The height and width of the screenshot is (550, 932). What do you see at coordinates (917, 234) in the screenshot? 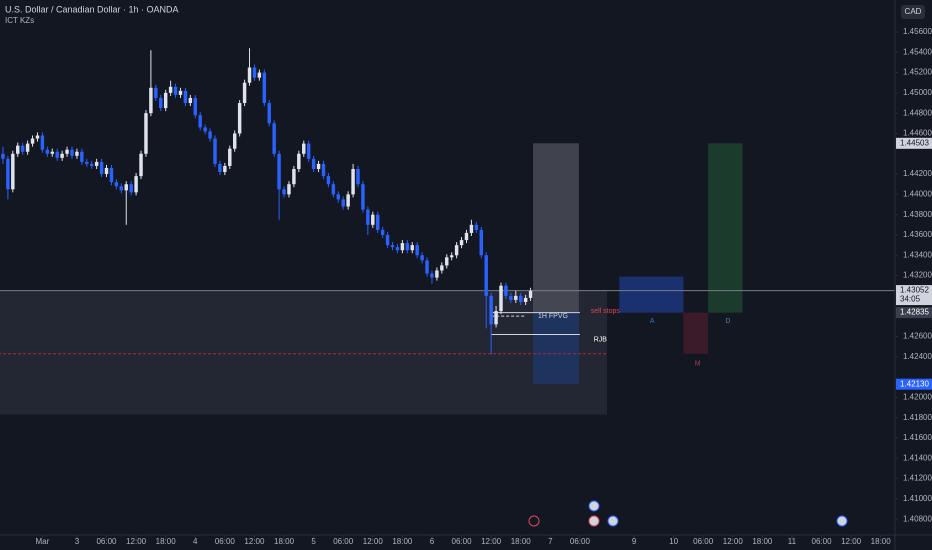
I see `y-tick-label: 1.43600` at bounding box center [917, 234].